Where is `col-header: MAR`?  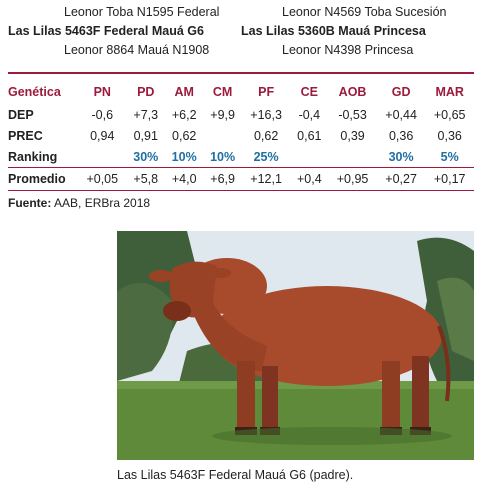 col-header: MAR is located at coordinates (449, 92).